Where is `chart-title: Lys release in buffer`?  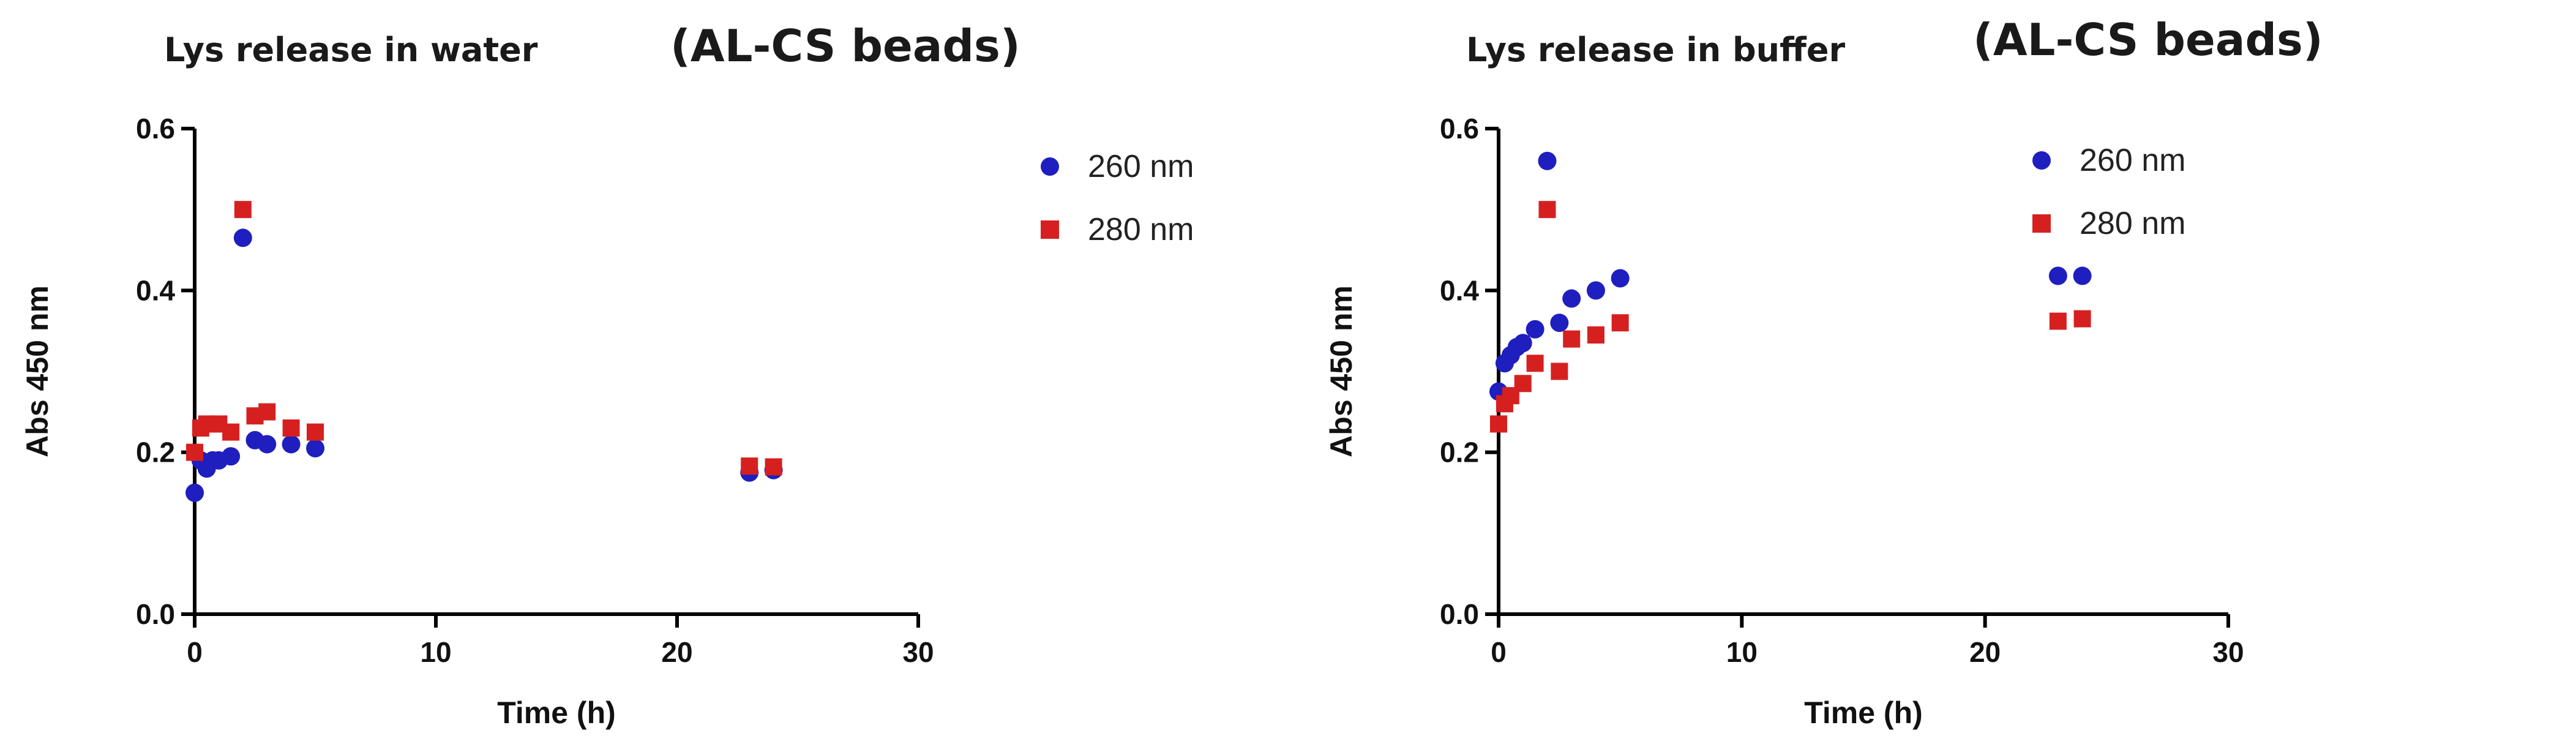 chart-title: Lys release in buffer is located at coordinates (1656, 50).